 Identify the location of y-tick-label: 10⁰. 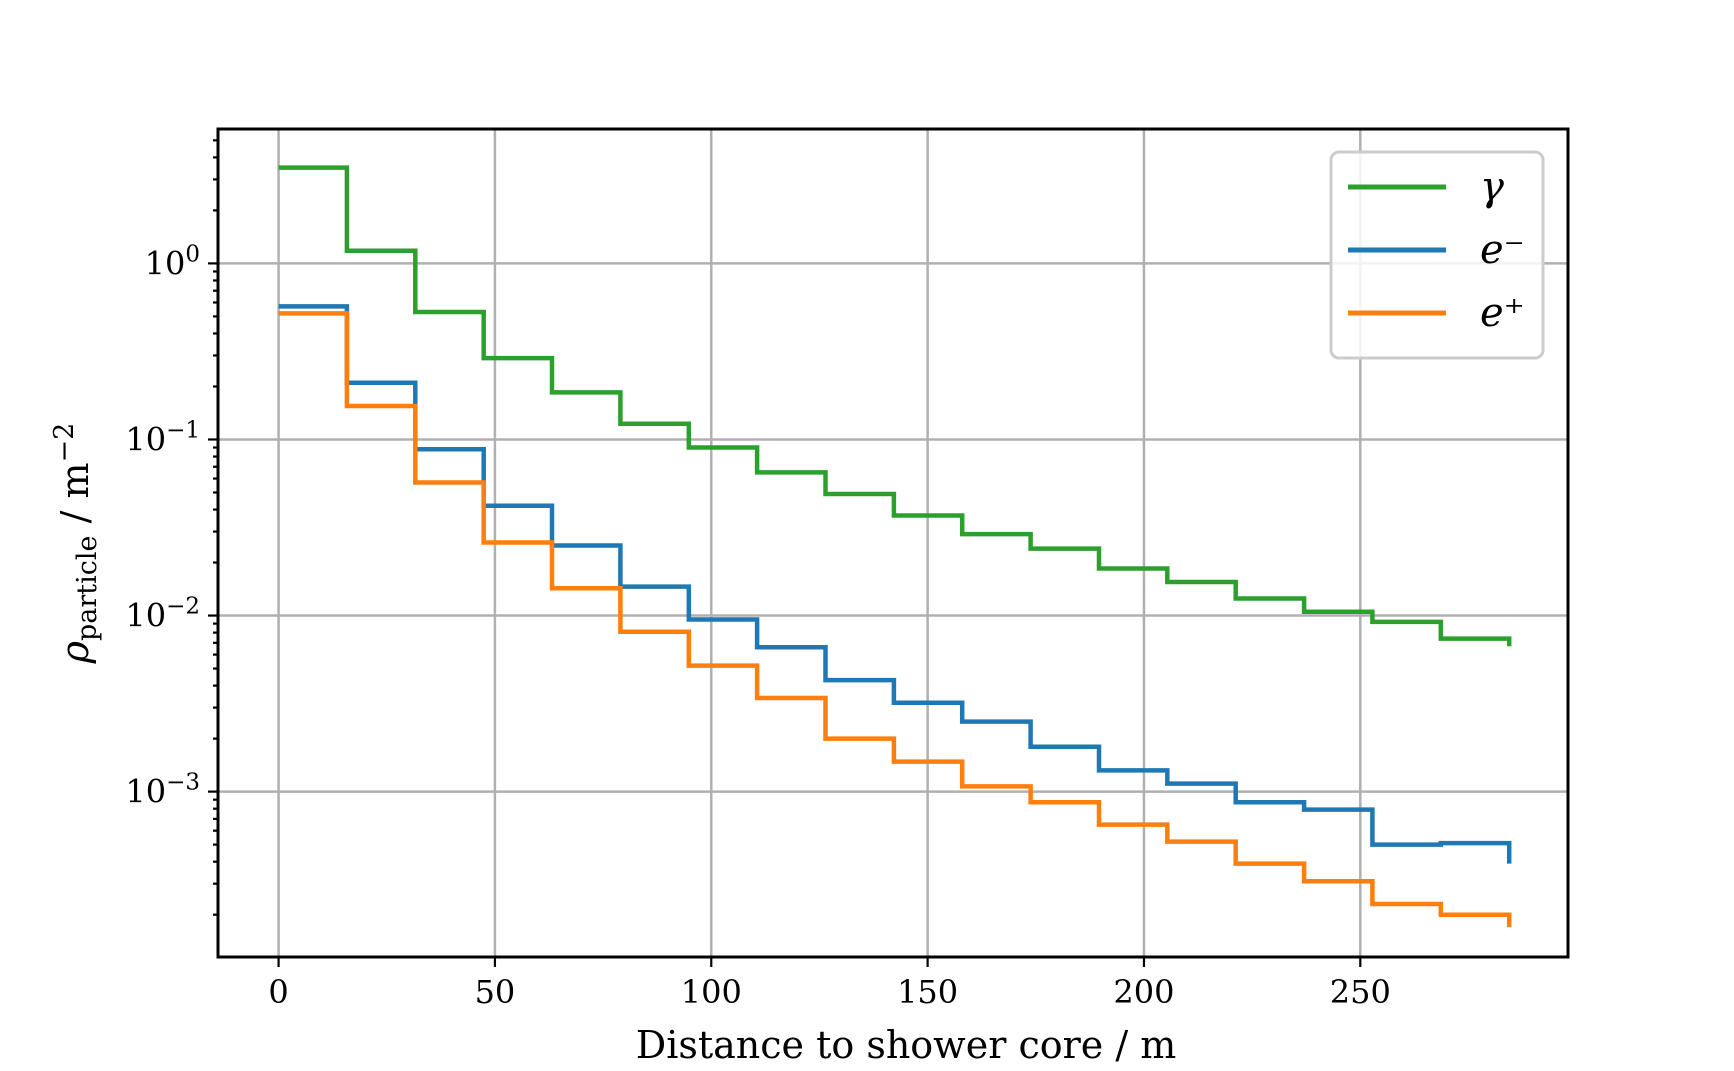
(172, 261).